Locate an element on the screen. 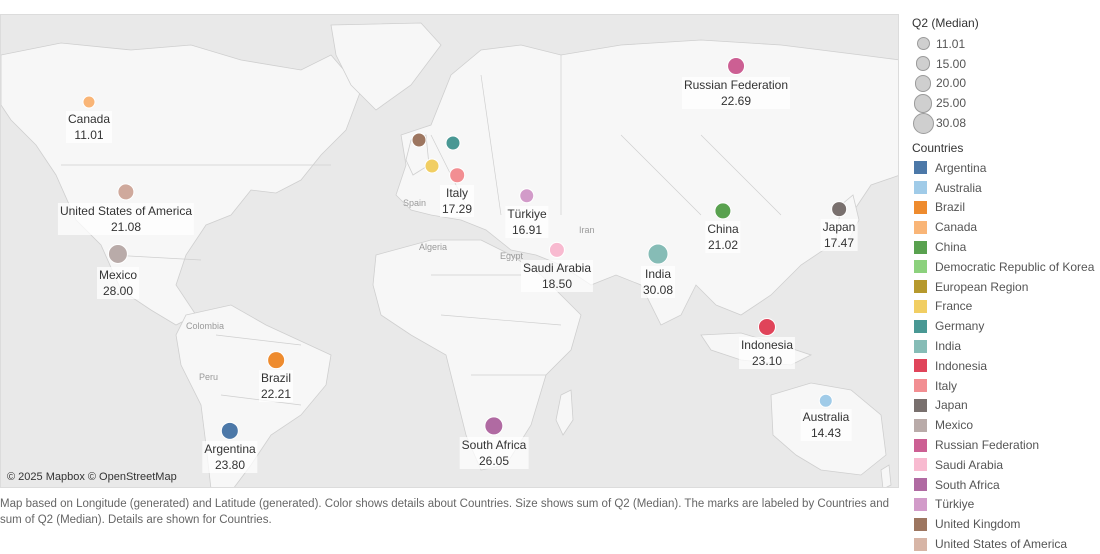 This screenshot has width=1100, height=554. size-legend-label: 30.08 is located at coordinates (951, 123).